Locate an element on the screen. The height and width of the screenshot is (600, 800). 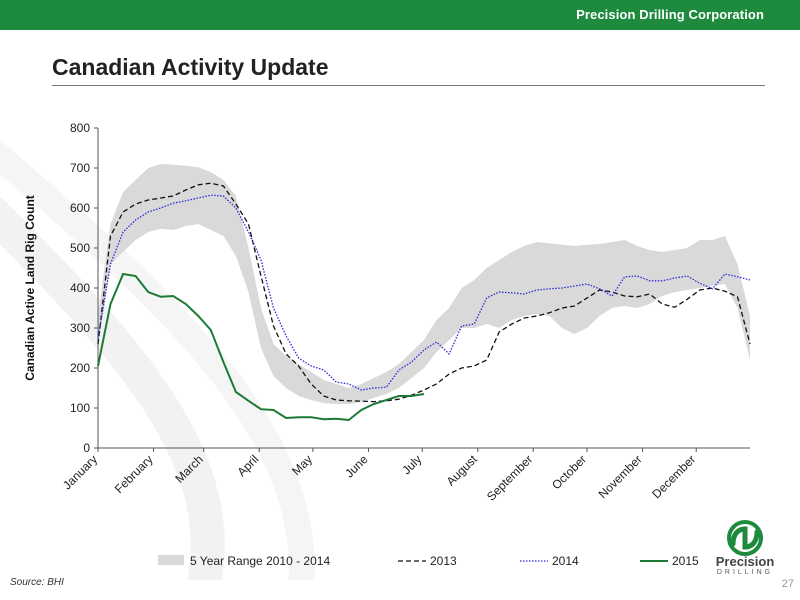
source-note: Source: BHI is located at coordinates (37, 582).